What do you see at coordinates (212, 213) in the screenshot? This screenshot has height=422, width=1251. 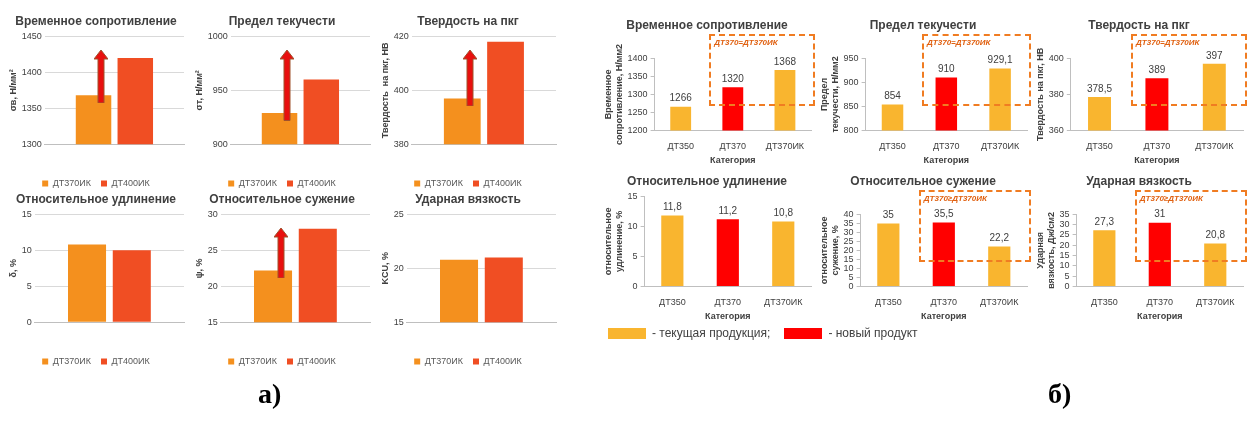 I see `y-tick-label: 30` at bounding box center [212, 213].